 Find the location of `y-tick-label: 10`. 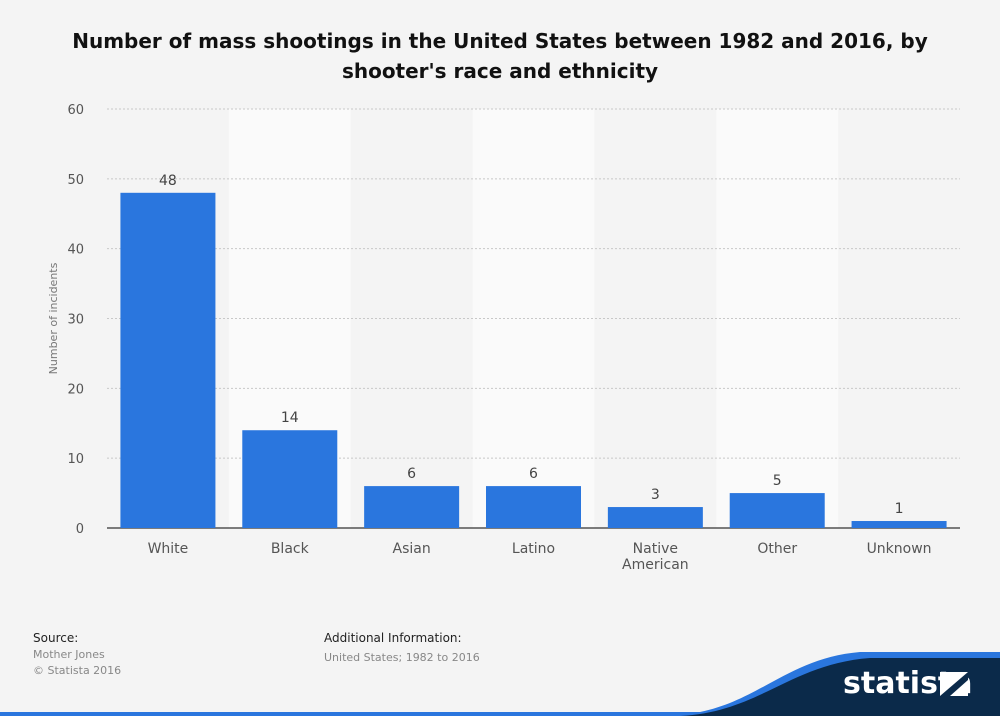

y-tick-label: 10 is located at coordinates (75, 459).